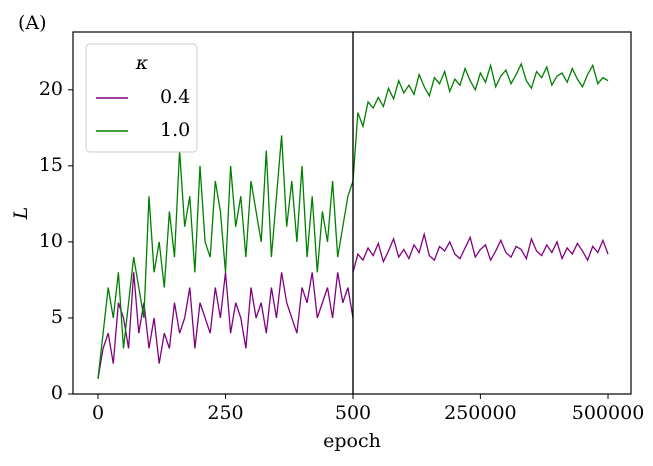  Describe the element at coordinates (142, 63) in the screenshot. I see `legend-title: κ` at that location.